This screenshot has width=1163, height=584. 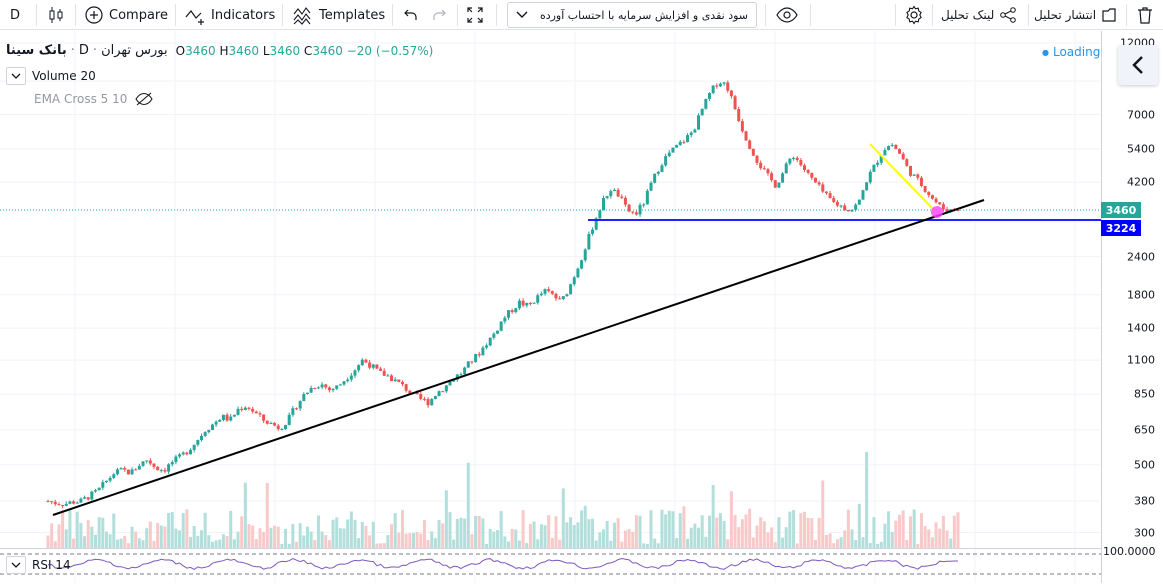 I want to click on collapse-studies-button, so click(x=16, y=76).